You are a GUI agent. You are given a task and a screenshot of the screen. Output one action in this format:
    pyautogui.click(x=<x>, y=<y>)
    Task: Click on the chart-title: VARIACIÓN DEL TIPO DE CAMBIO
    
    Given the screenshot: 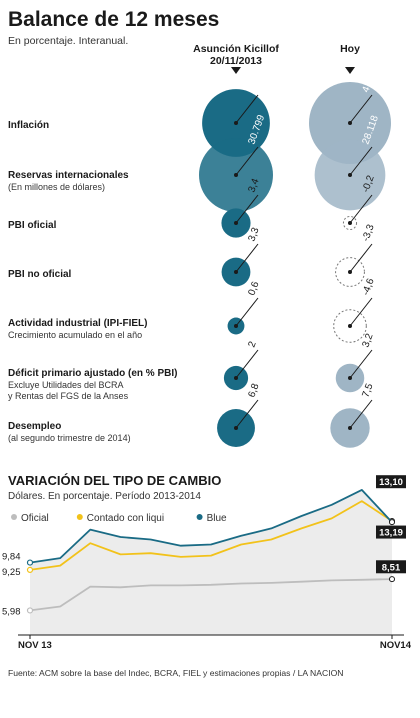 What is the action you would take?
    pyautogui.click(x=114, y=480)
    